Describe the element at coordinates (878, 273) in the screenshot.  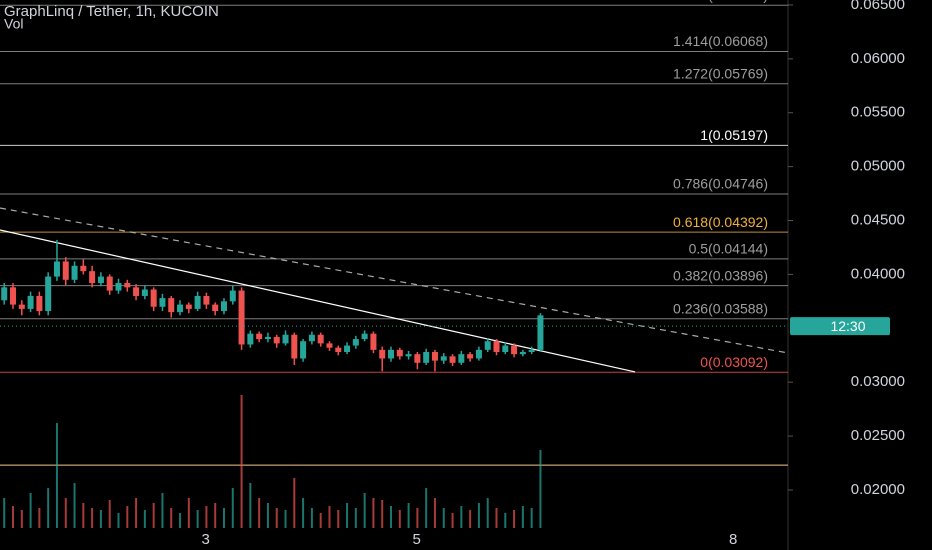
I see `y-tick-label: 0.04000` at that location.